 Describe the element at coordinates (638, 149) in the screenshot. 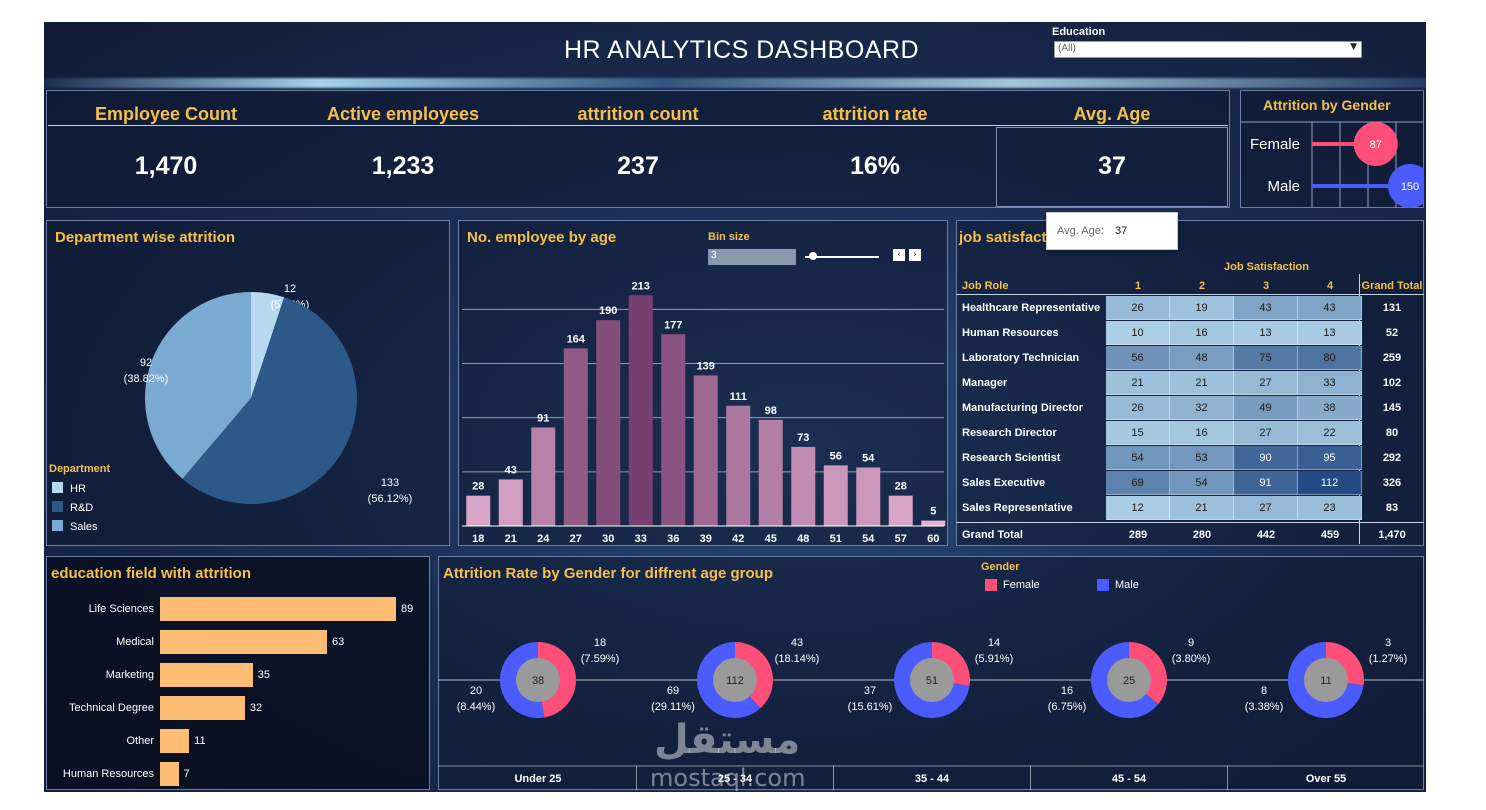

I see `kpi-panel` at that location.